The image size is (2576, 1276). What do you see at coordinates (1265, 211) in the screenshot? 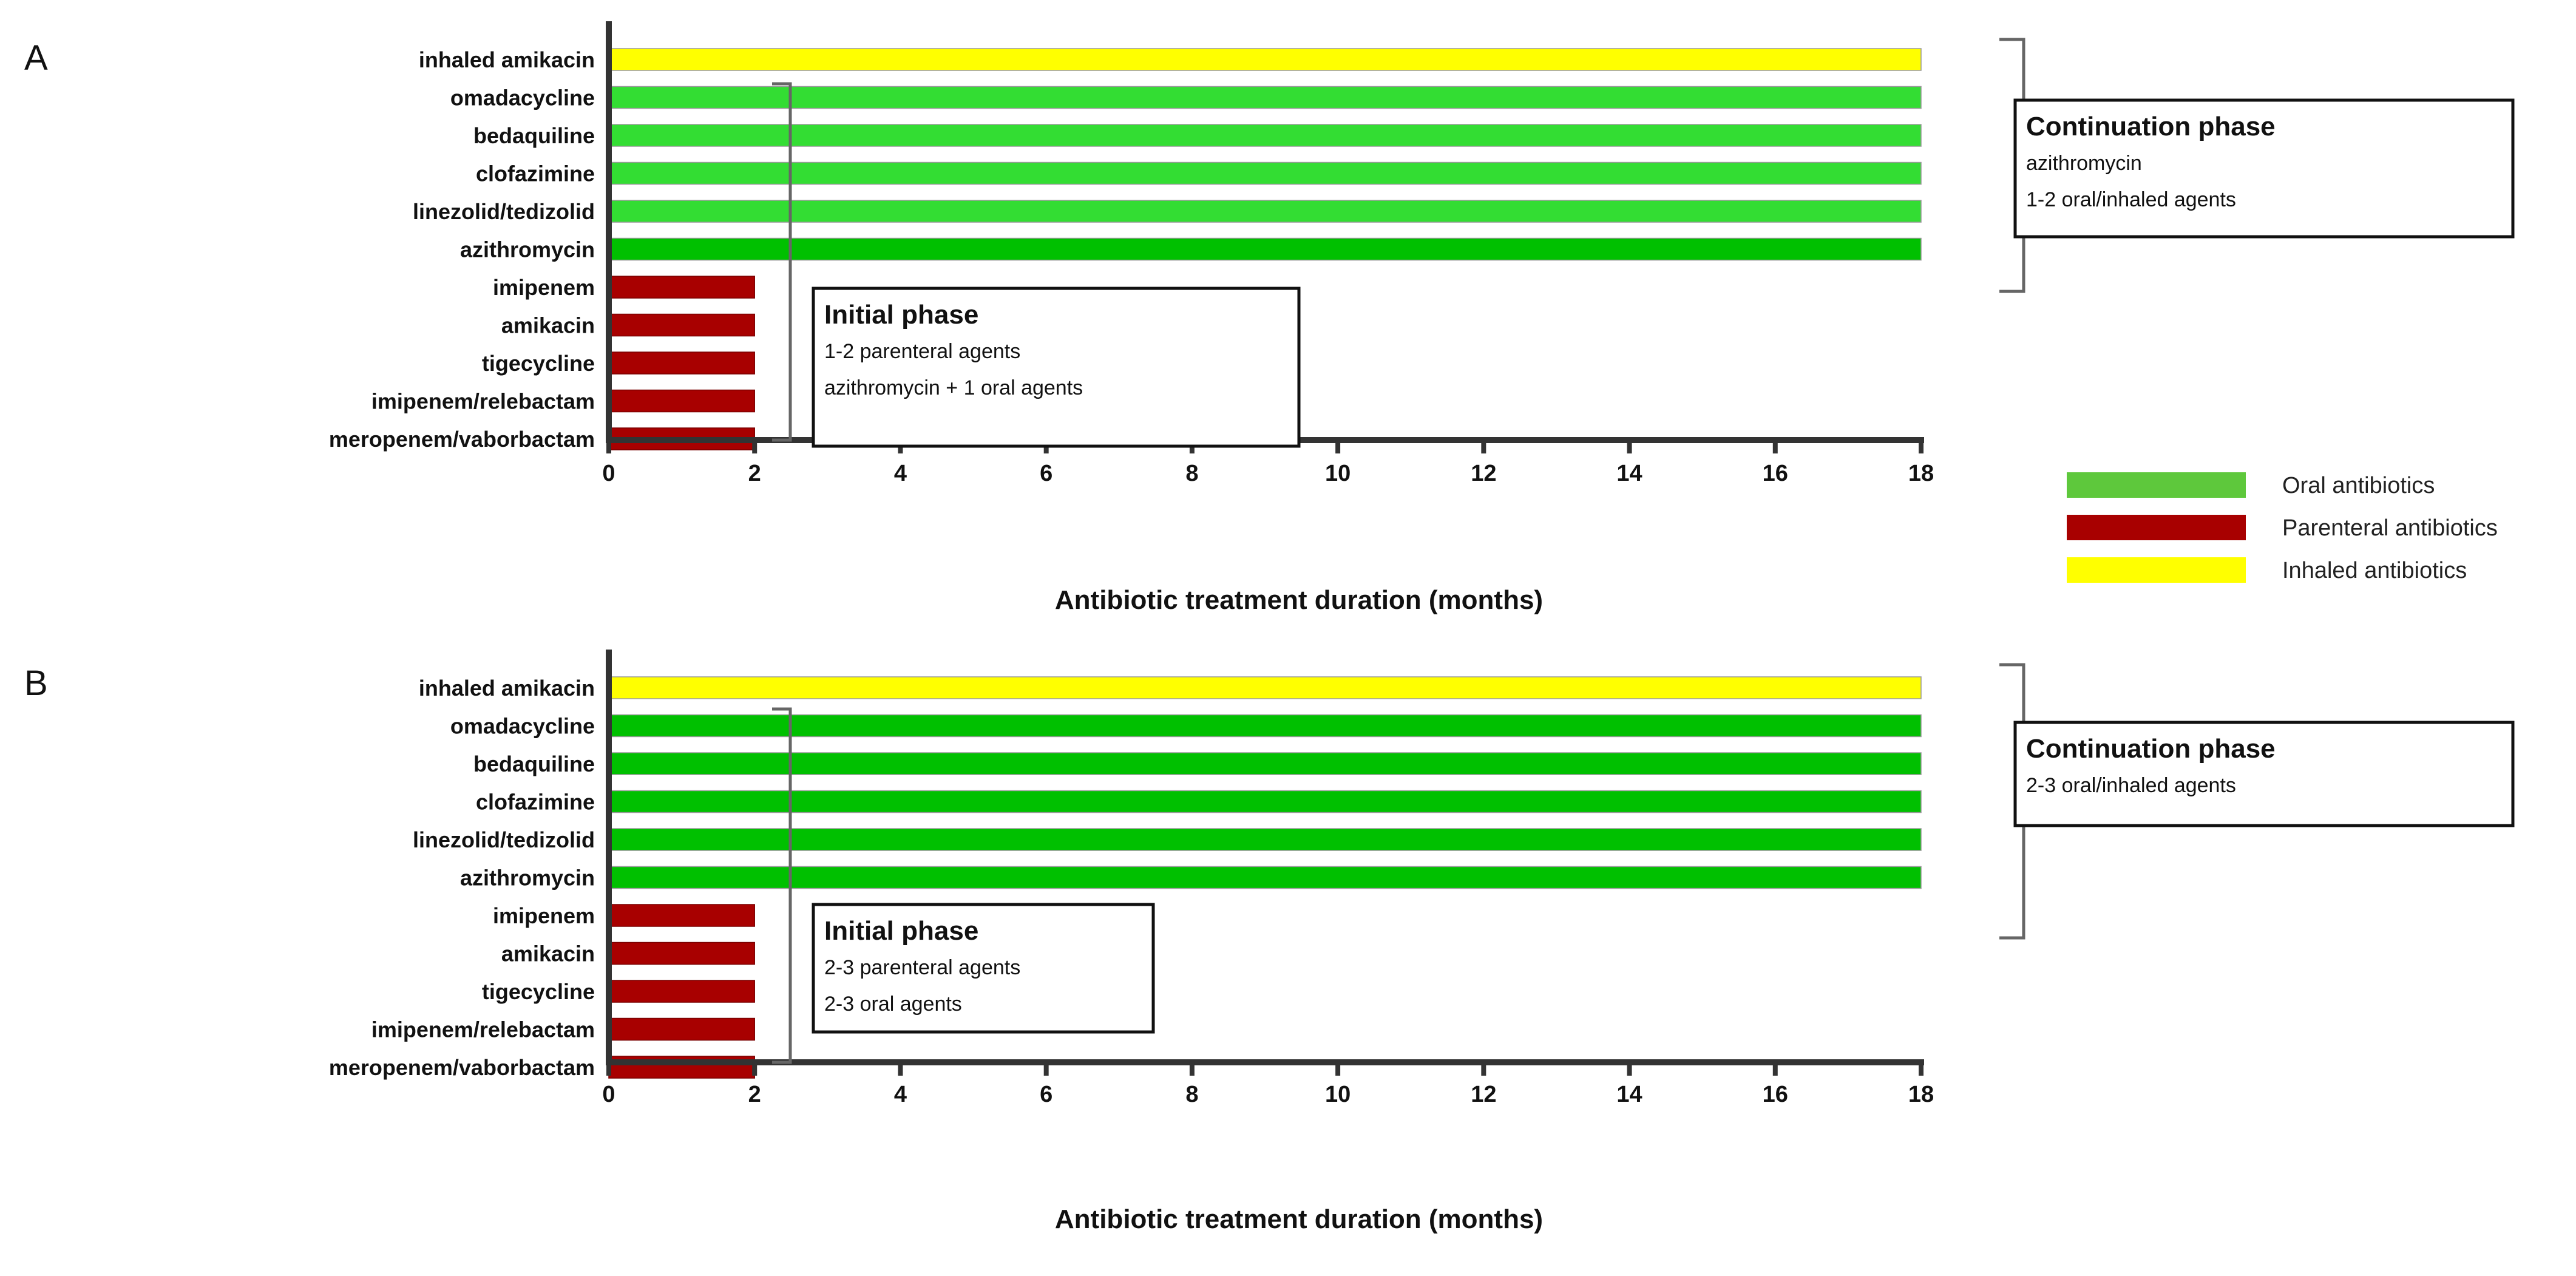
I see `panel-a-bar-linezolid-tedizolid` at bounding box center [1265, 211].